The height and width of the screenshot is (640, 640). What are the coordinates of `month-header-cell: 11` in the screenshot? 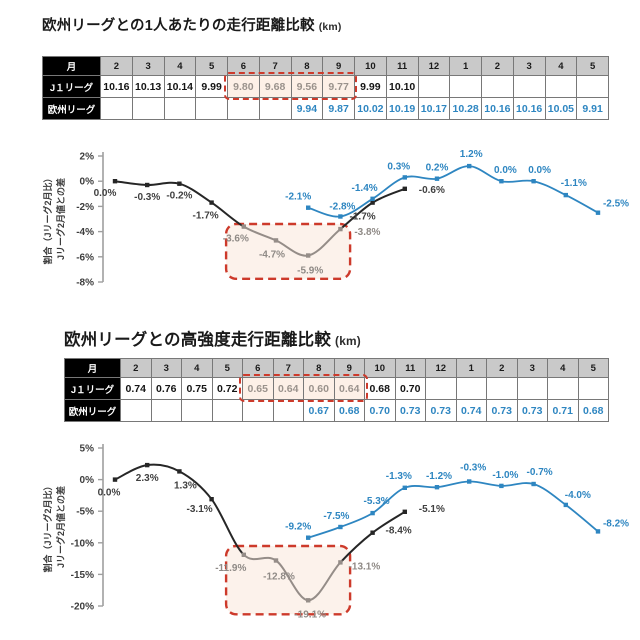 It's located at (402, 66).